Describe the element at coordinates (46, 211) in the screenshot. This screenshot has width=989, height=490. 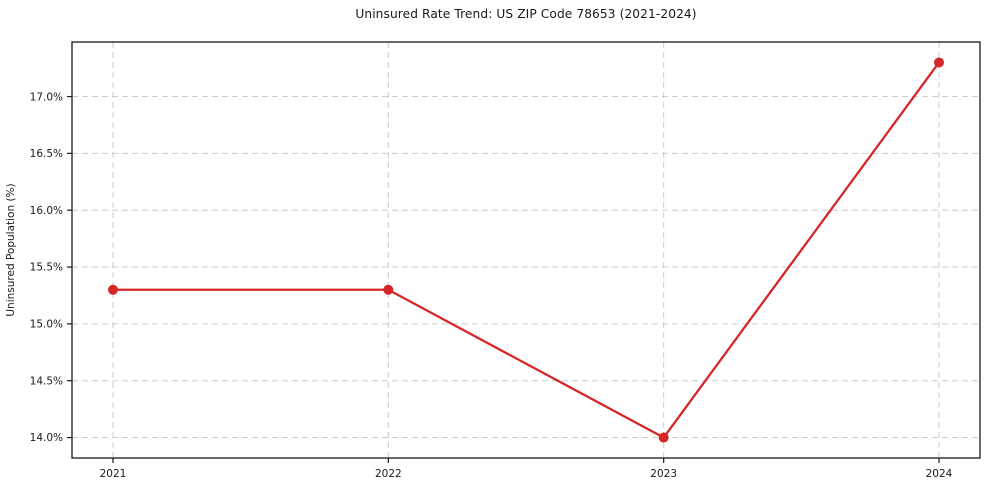
I see `y-tick-label: 16.0%` at that location.